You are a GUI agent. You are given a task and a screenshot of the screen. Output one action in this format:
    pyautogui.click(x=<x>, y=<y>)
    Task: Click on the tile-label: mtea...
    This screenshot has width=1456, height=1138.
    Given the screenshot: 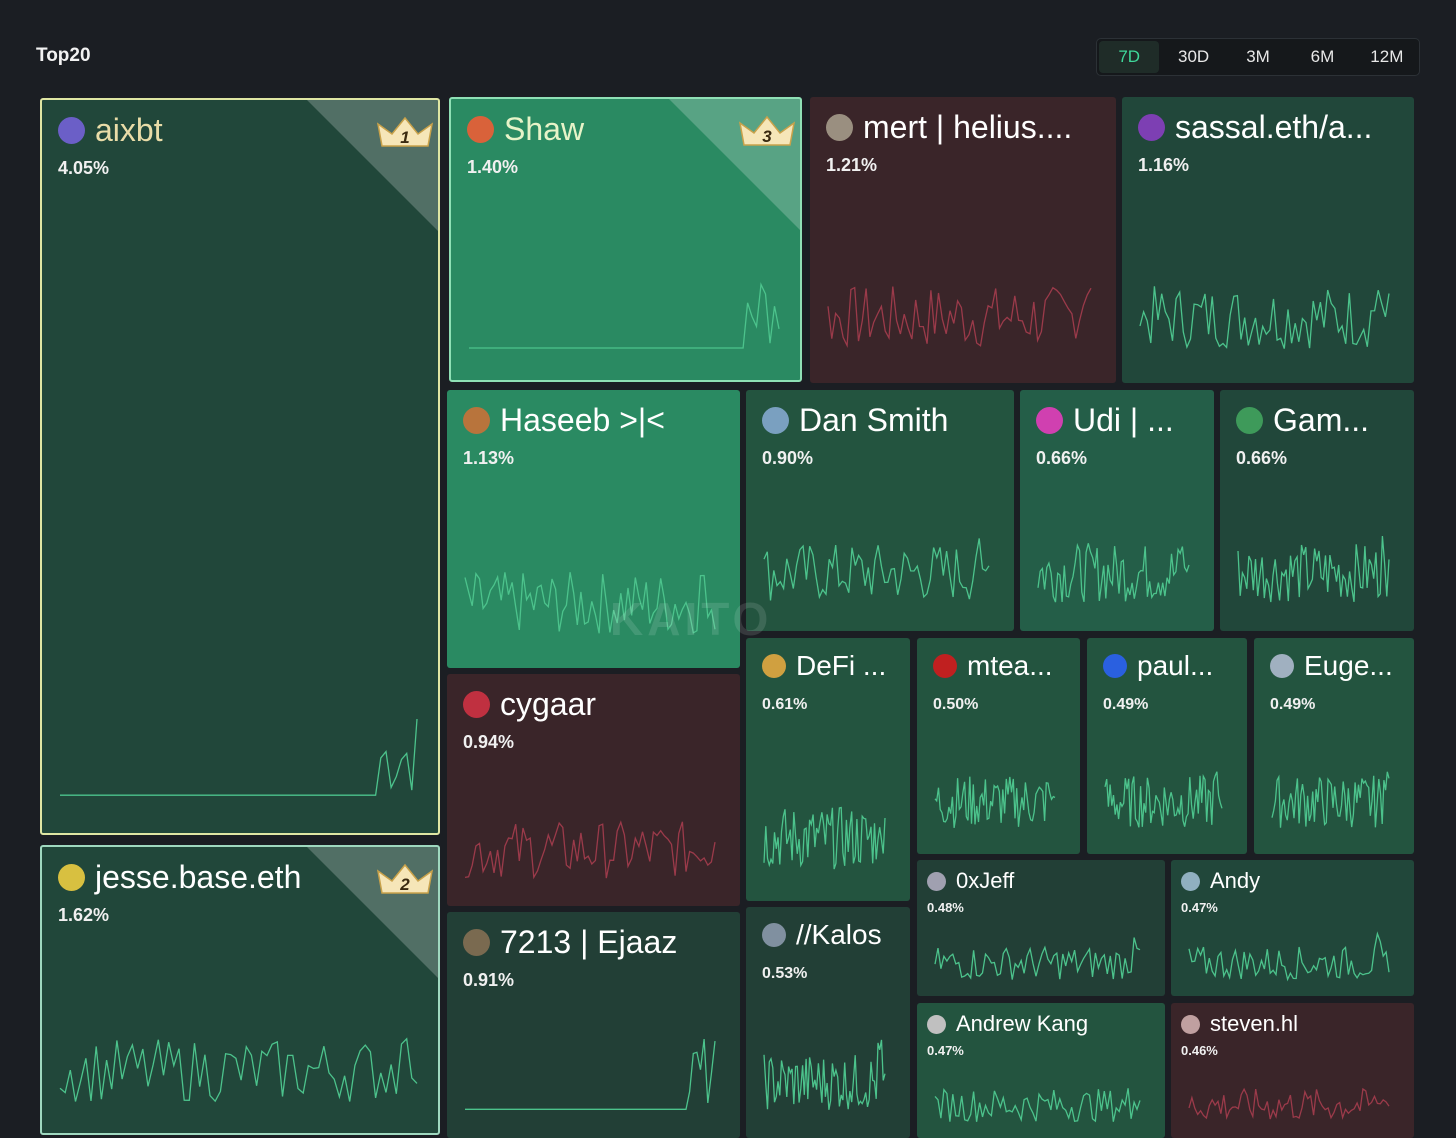 What is the action you would take?
    pyautogui.click(x=1010, y=665)
    